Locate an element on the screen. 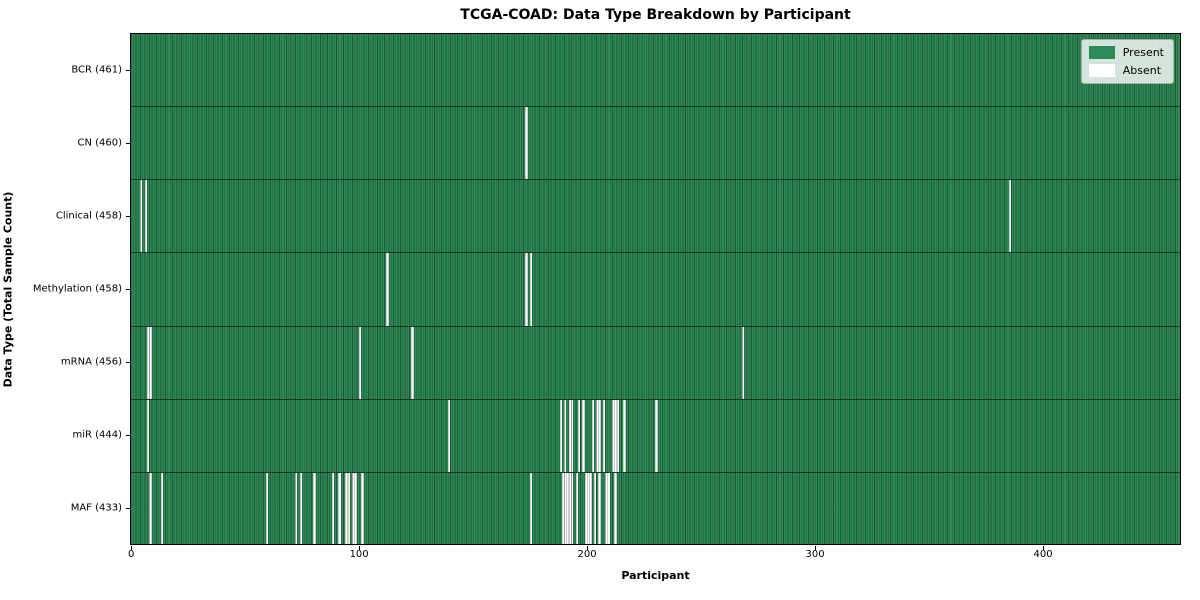 The height and width of the screenshot is (600, 1200). xtick-label-400: 400 is located at coordinates (1043, 554).